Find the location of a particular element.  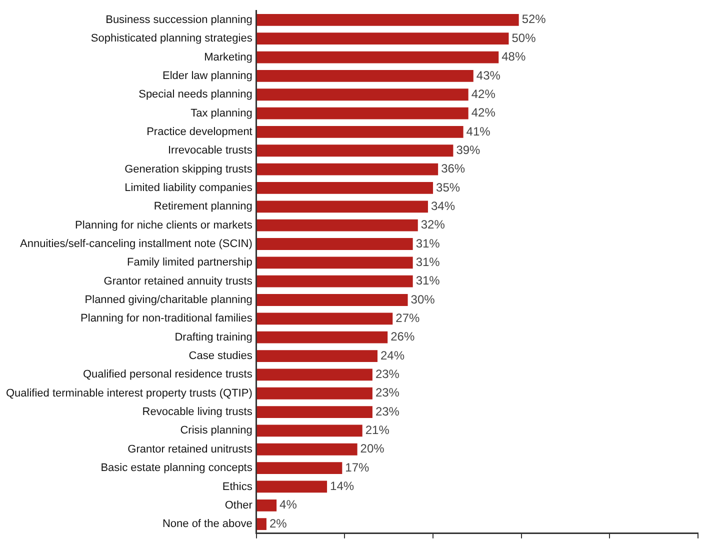

y-tick-label: Ethics is located at coordinates (237, 486).